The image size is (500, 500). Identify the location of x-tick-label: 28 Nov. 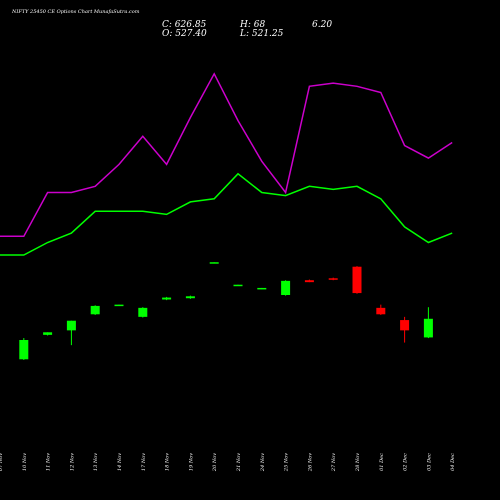
(358, 462).